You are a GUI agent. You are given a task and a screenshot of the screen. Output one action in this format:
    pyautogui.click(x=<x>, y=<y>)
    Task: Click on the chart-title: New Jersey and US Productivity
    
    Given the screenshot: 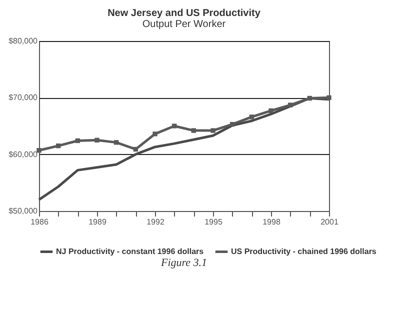 What is the action you would take?
    pyautogui.click(x=184, y=13)
    